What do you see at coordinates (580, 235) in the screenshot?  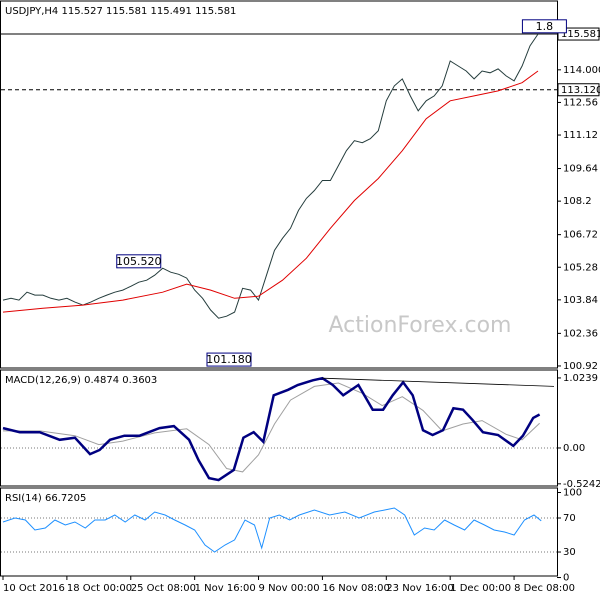 I see `y-tick-label: 106.72` at bounding box center [580, 235].